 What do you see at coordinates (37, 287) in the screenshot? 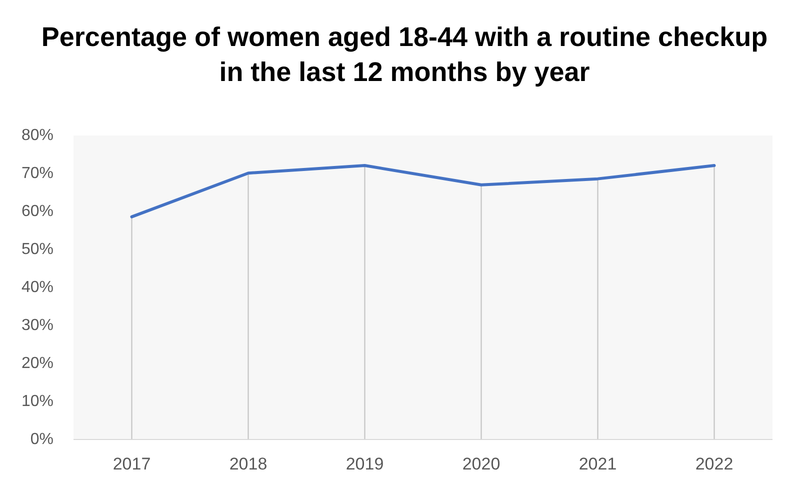
I see `y-tick-label: 40%` at bounding box center [37, 287].